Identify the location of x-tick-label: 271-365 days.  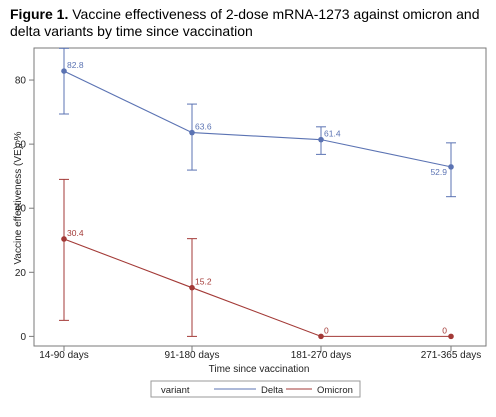
(451, 355).